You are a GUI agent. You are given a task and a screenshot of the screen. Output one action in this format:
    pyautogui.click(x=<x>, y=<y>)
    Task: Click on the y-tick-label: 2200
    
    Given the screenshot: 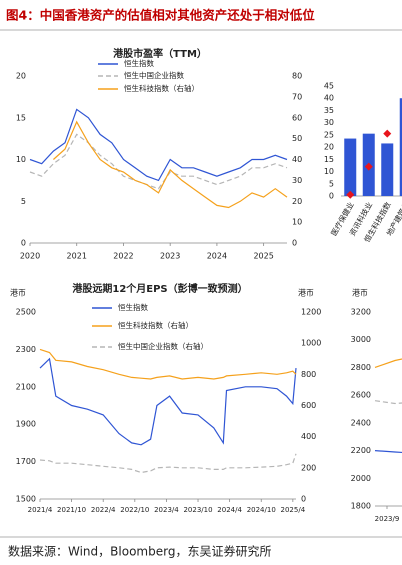 What is the action you would take?
    pyautogui.click(x=361, y=450)
    